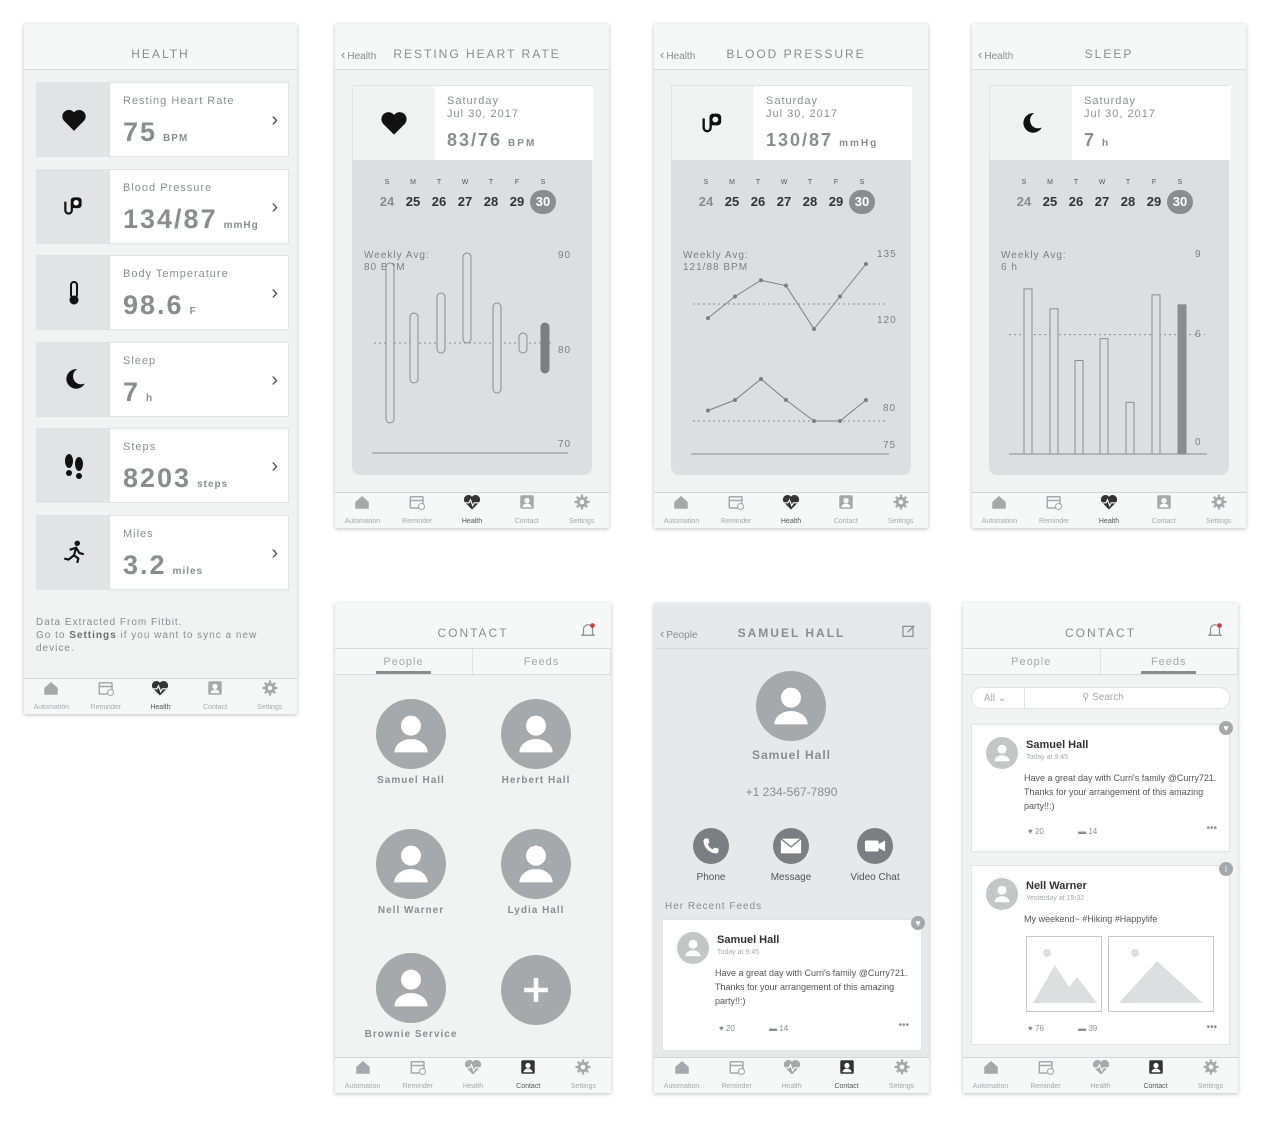 Image resolution: width=1269 pixels, height=1134 pixels. Describe the element at coordinates (162, 292) in the screenshot. I see `health-item-body-temperature: Body Temperature 98.6 F ›` at that location.